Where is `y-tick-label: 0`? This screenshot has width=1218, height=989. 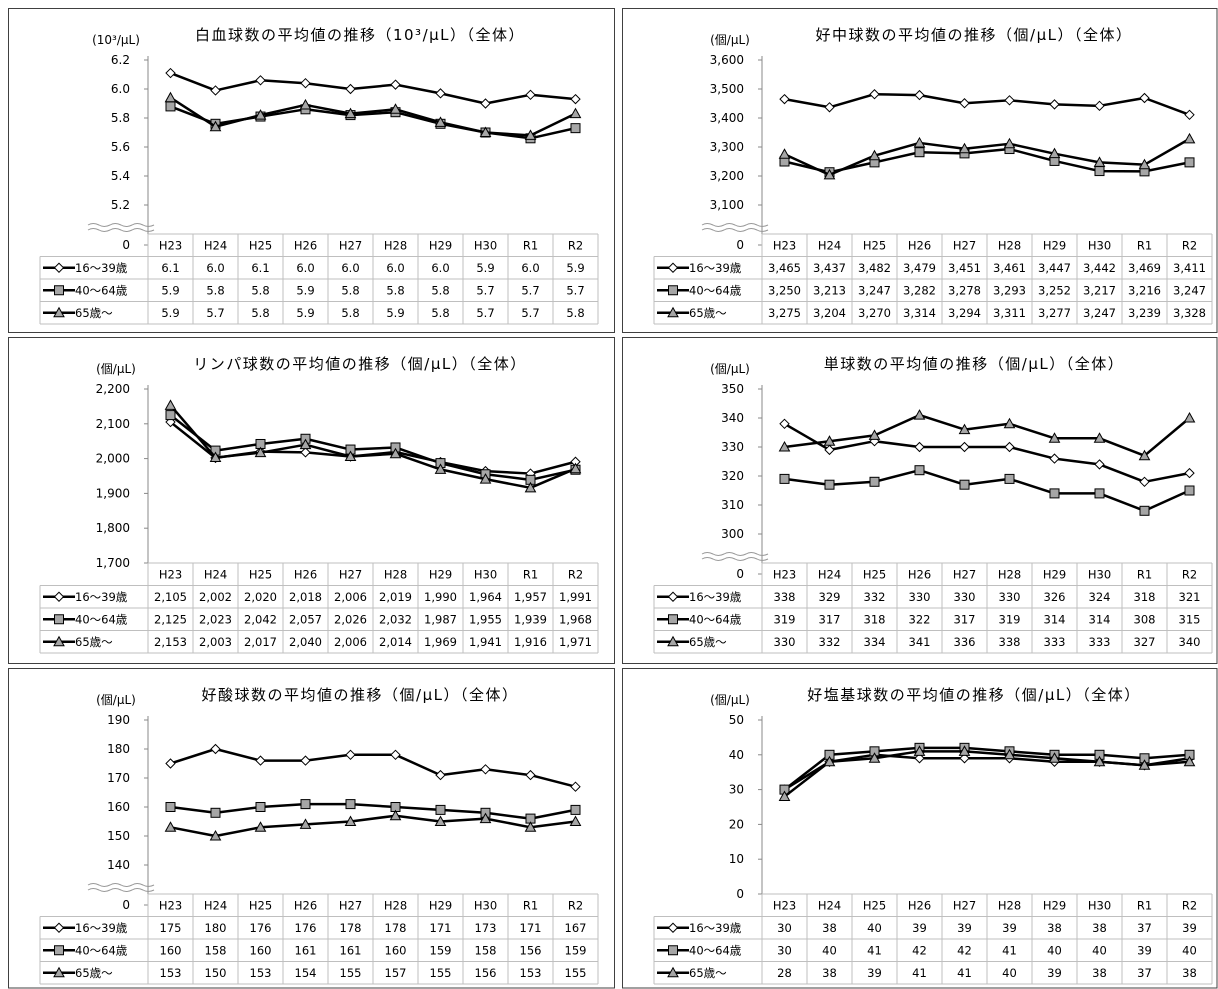 y-tick-label: 0 is located at coordinates (126, 905).